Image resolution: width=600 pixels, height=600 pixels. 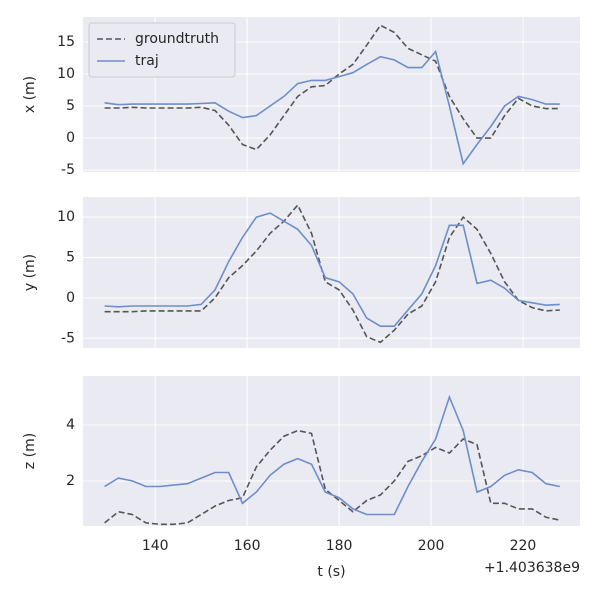 What do you see at coordinates (431, 546) in the screenshot?
I see `x-tick-label: 200` at bounding box center [431, 546].